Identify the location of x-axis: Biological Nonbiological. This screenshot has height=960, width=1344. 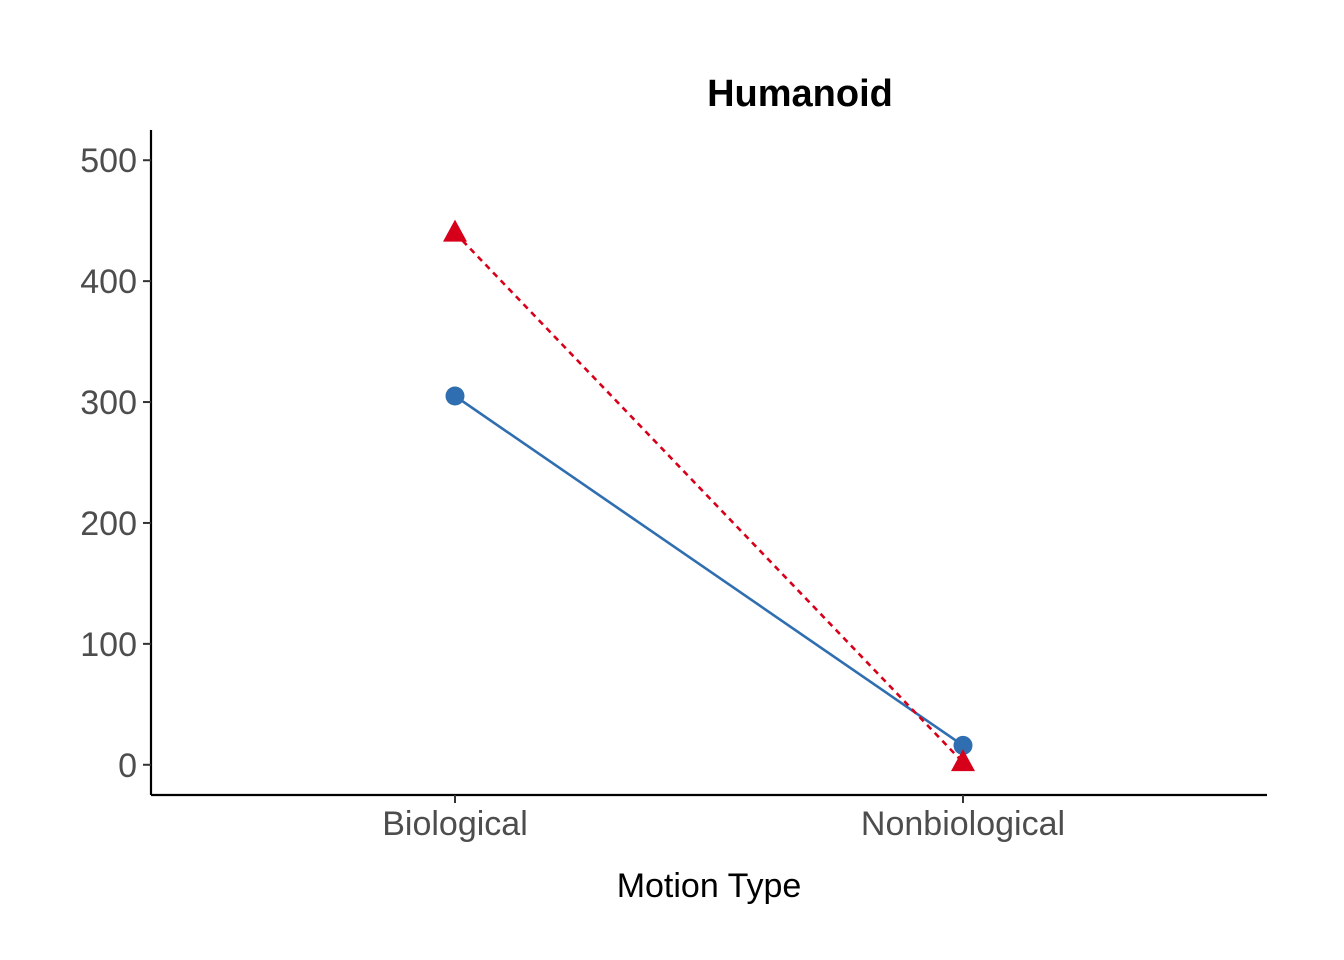
(709, 818).